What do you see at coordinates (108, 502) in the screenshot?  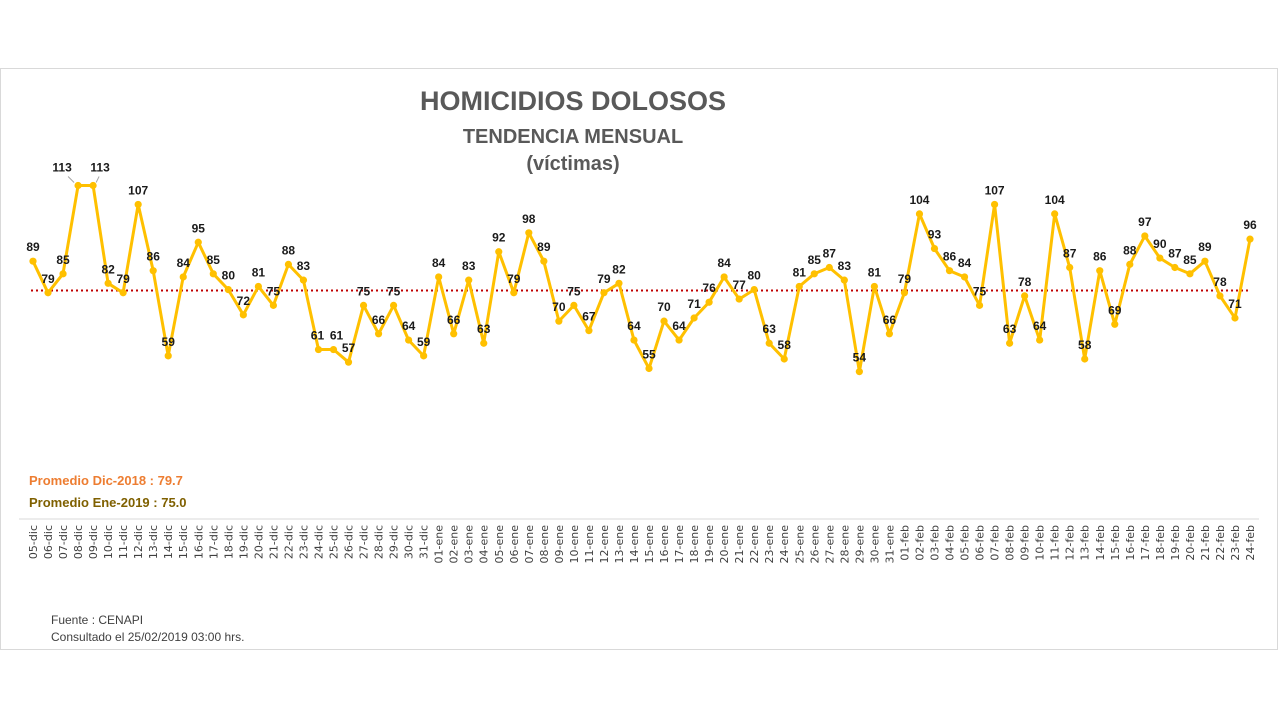 I see `average-january-label: Promedio Ene-2019 : 75.0` at bounding box center [108, 502].